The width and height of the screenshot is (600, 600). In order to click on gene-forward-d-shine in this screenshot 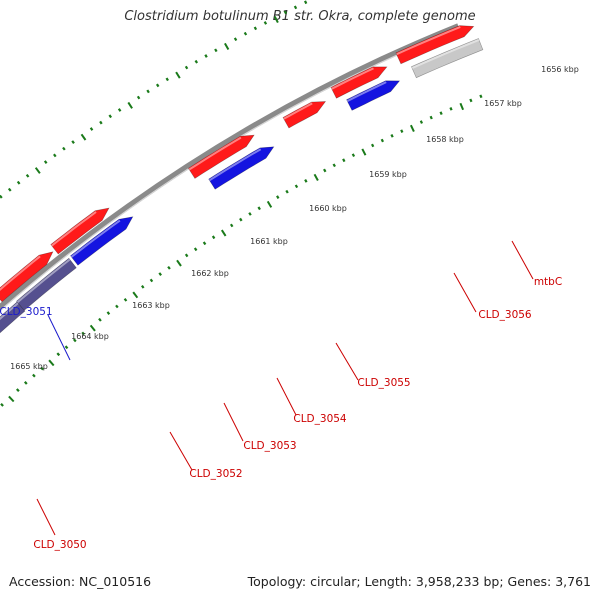, I will do `click(74, 229)`.